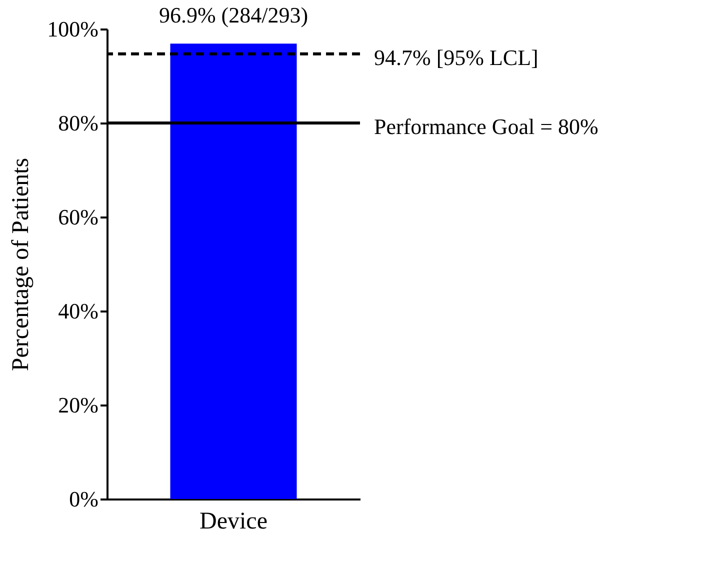 The image size is (728, 563). I want to click on ref-line-label: Performance Goal = 80%, so click(486, 126).